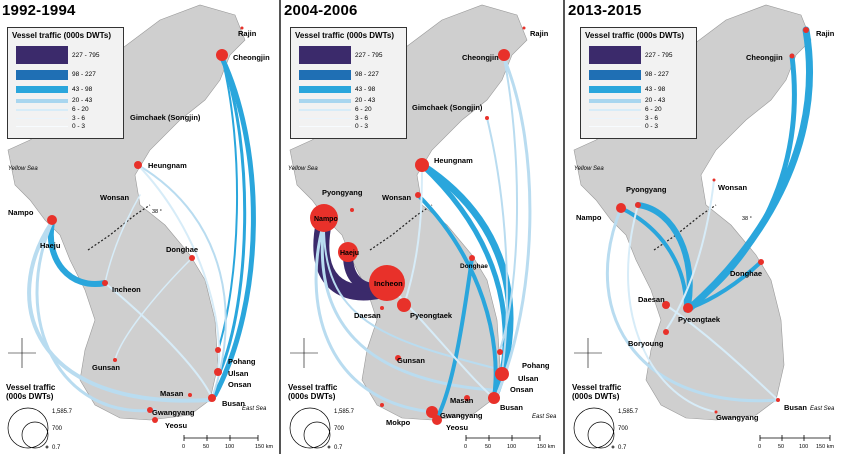  What do you see at coordinates (313, 387) in the screenshot?
I see `size-legend-title-line1: Vessel traffic` at bounding box center [313, 387].